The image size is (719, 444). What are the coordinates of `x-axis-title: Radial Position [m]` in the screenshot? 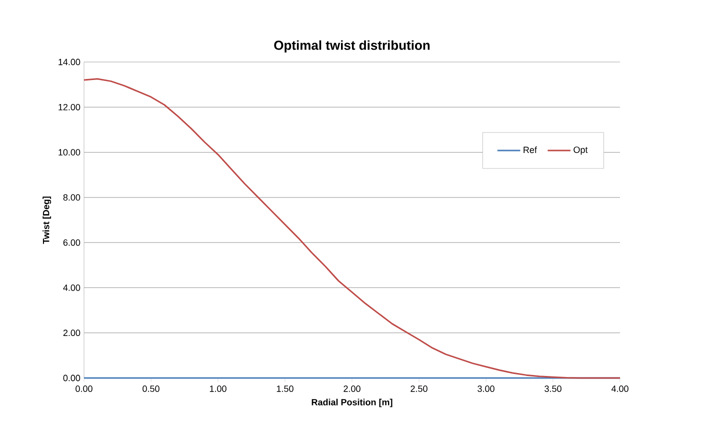 It's located at (352, 403).